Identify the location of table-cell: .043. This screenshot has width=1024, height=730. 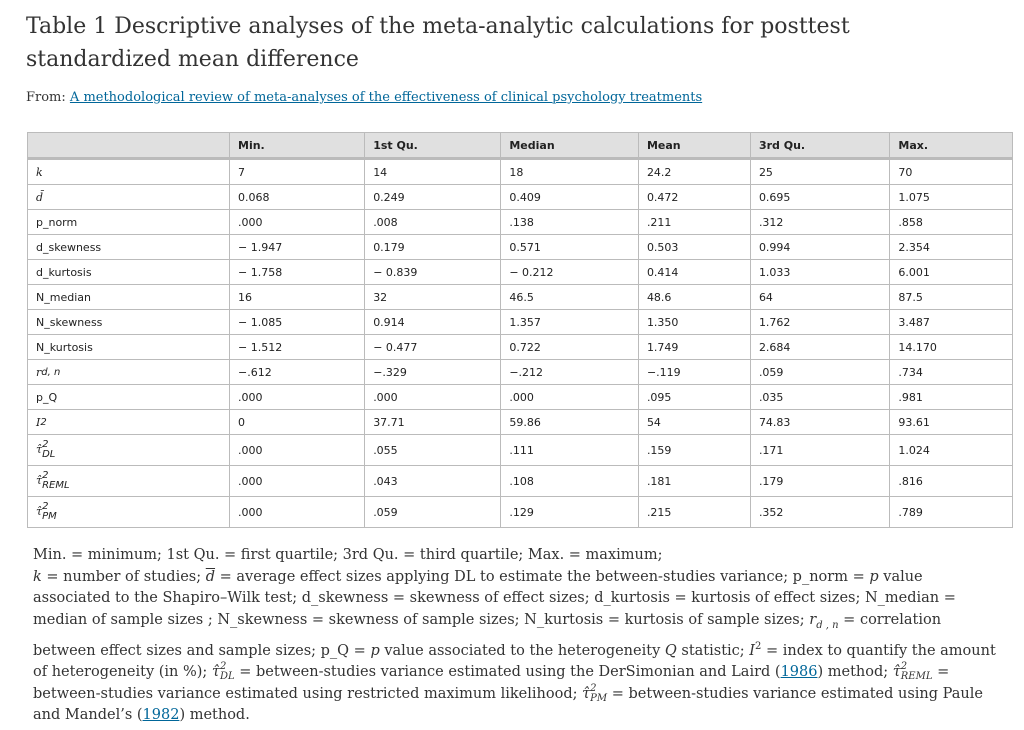
(433, 481).